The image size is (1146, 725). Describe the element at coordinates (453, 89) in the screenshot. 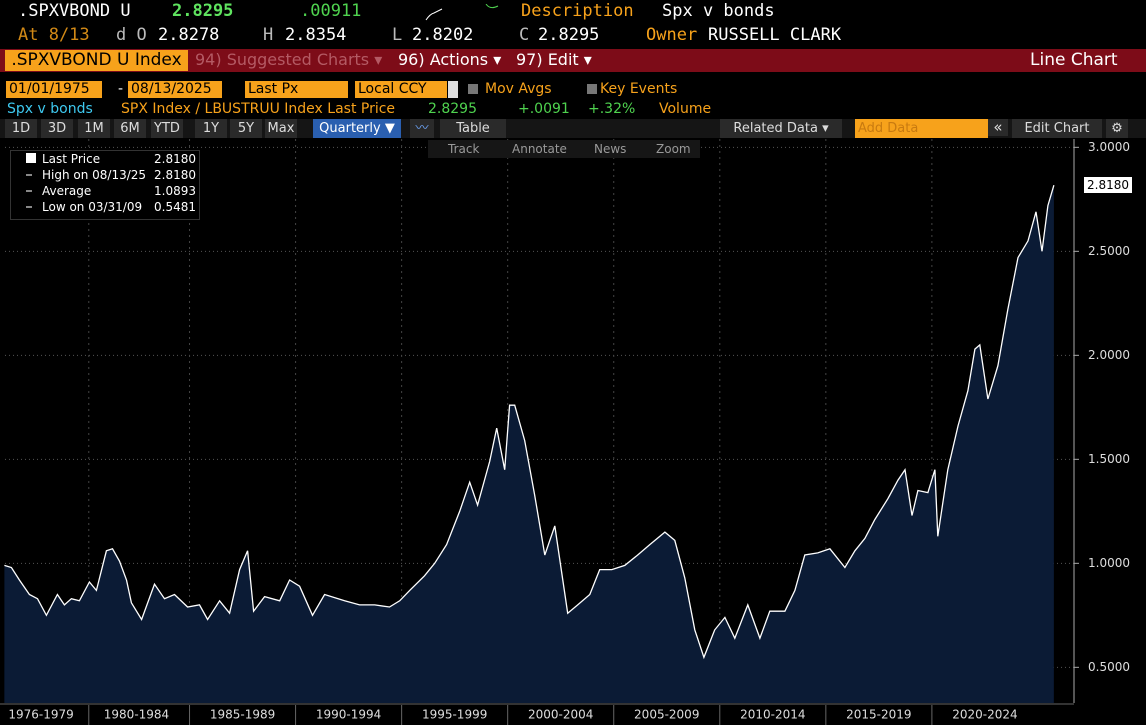

I see `dropdown` at that location.